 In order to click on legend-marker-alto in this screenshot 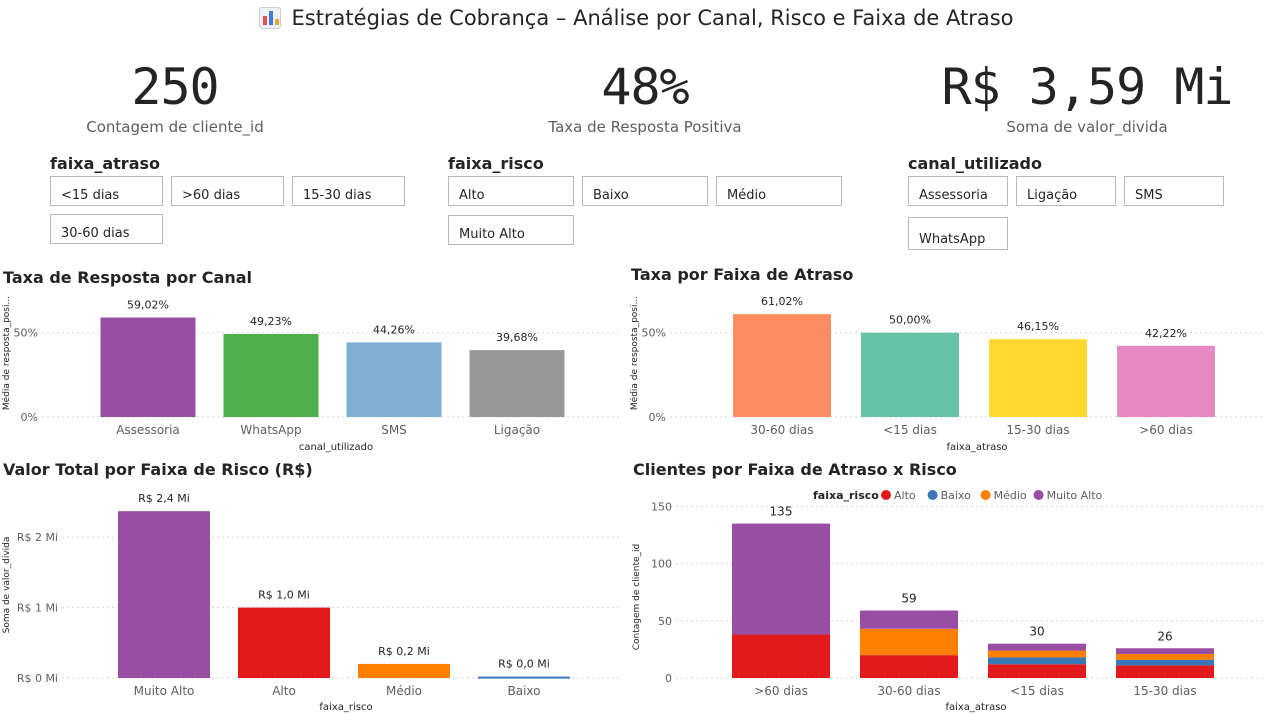, I will do `click(886, 495)`.